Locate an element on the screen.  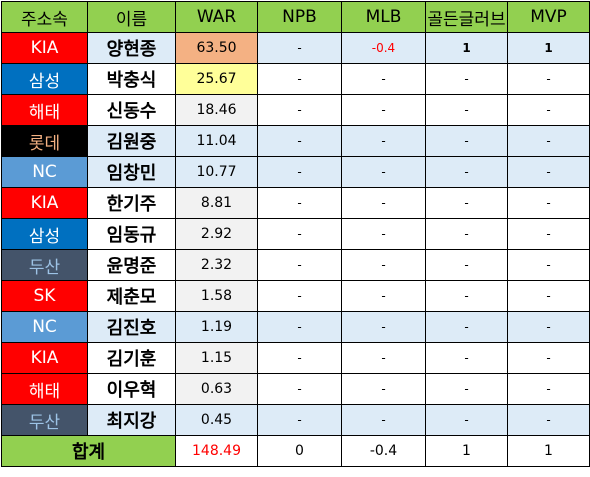
player-name: 김기훈 is located at coordinates (131, 358).